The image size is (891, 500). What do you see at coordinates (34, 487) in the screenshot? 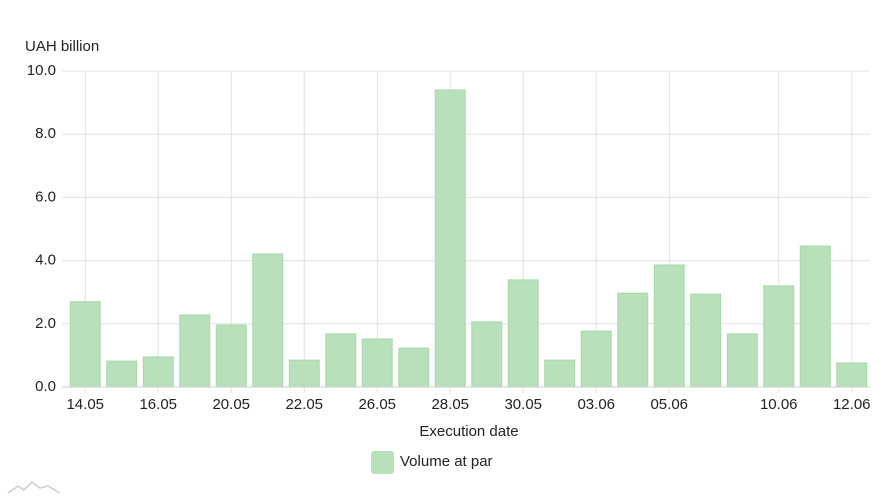
I see `logo` at bounding box center [34, 487].